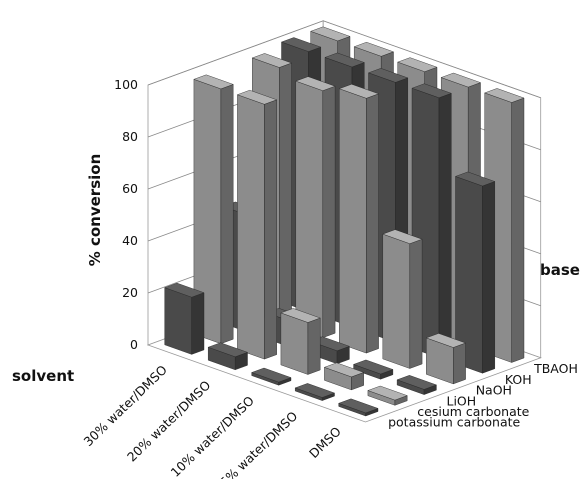  What do you see at coordinates (130, 292) in the screenshot?
I see `z-tick-label: 20` at bounding box center [130, 292].